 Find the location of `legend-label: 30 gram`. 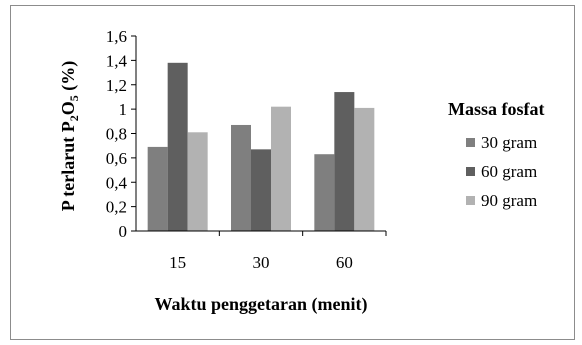

legend-label: 30 gram is located at coordinates (509, 142).